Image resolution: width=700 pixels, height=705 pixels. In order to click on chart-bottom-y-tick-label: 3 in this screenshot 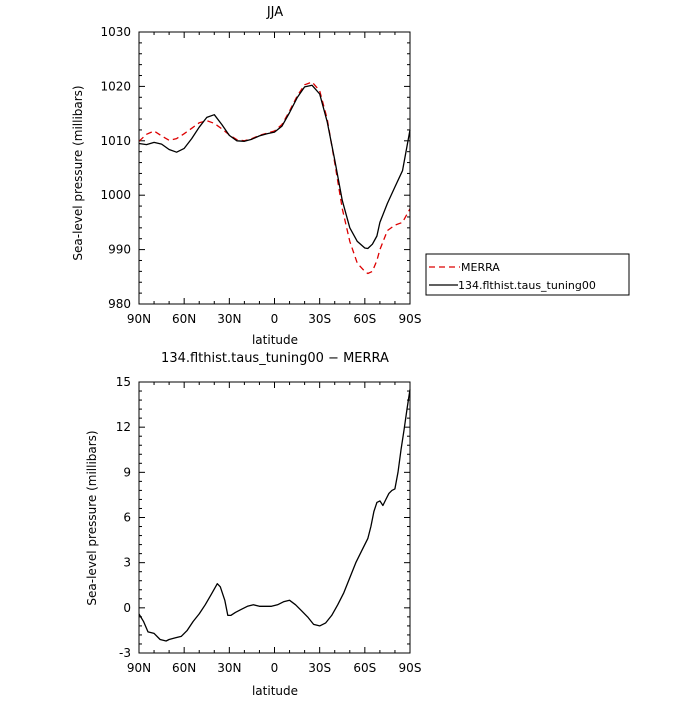, I will do `click(127, 563)`.